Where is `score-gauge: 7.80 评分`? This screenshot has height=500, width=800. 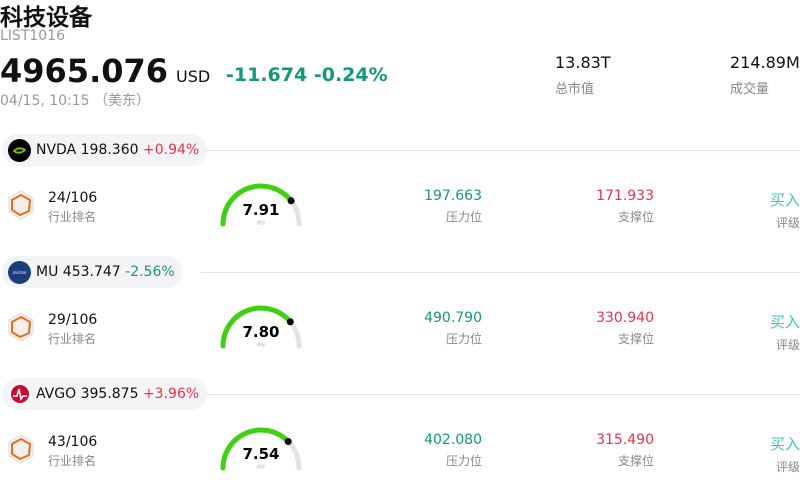 score-gauge: 7.80 评分 is located at coordinates (261, 327).